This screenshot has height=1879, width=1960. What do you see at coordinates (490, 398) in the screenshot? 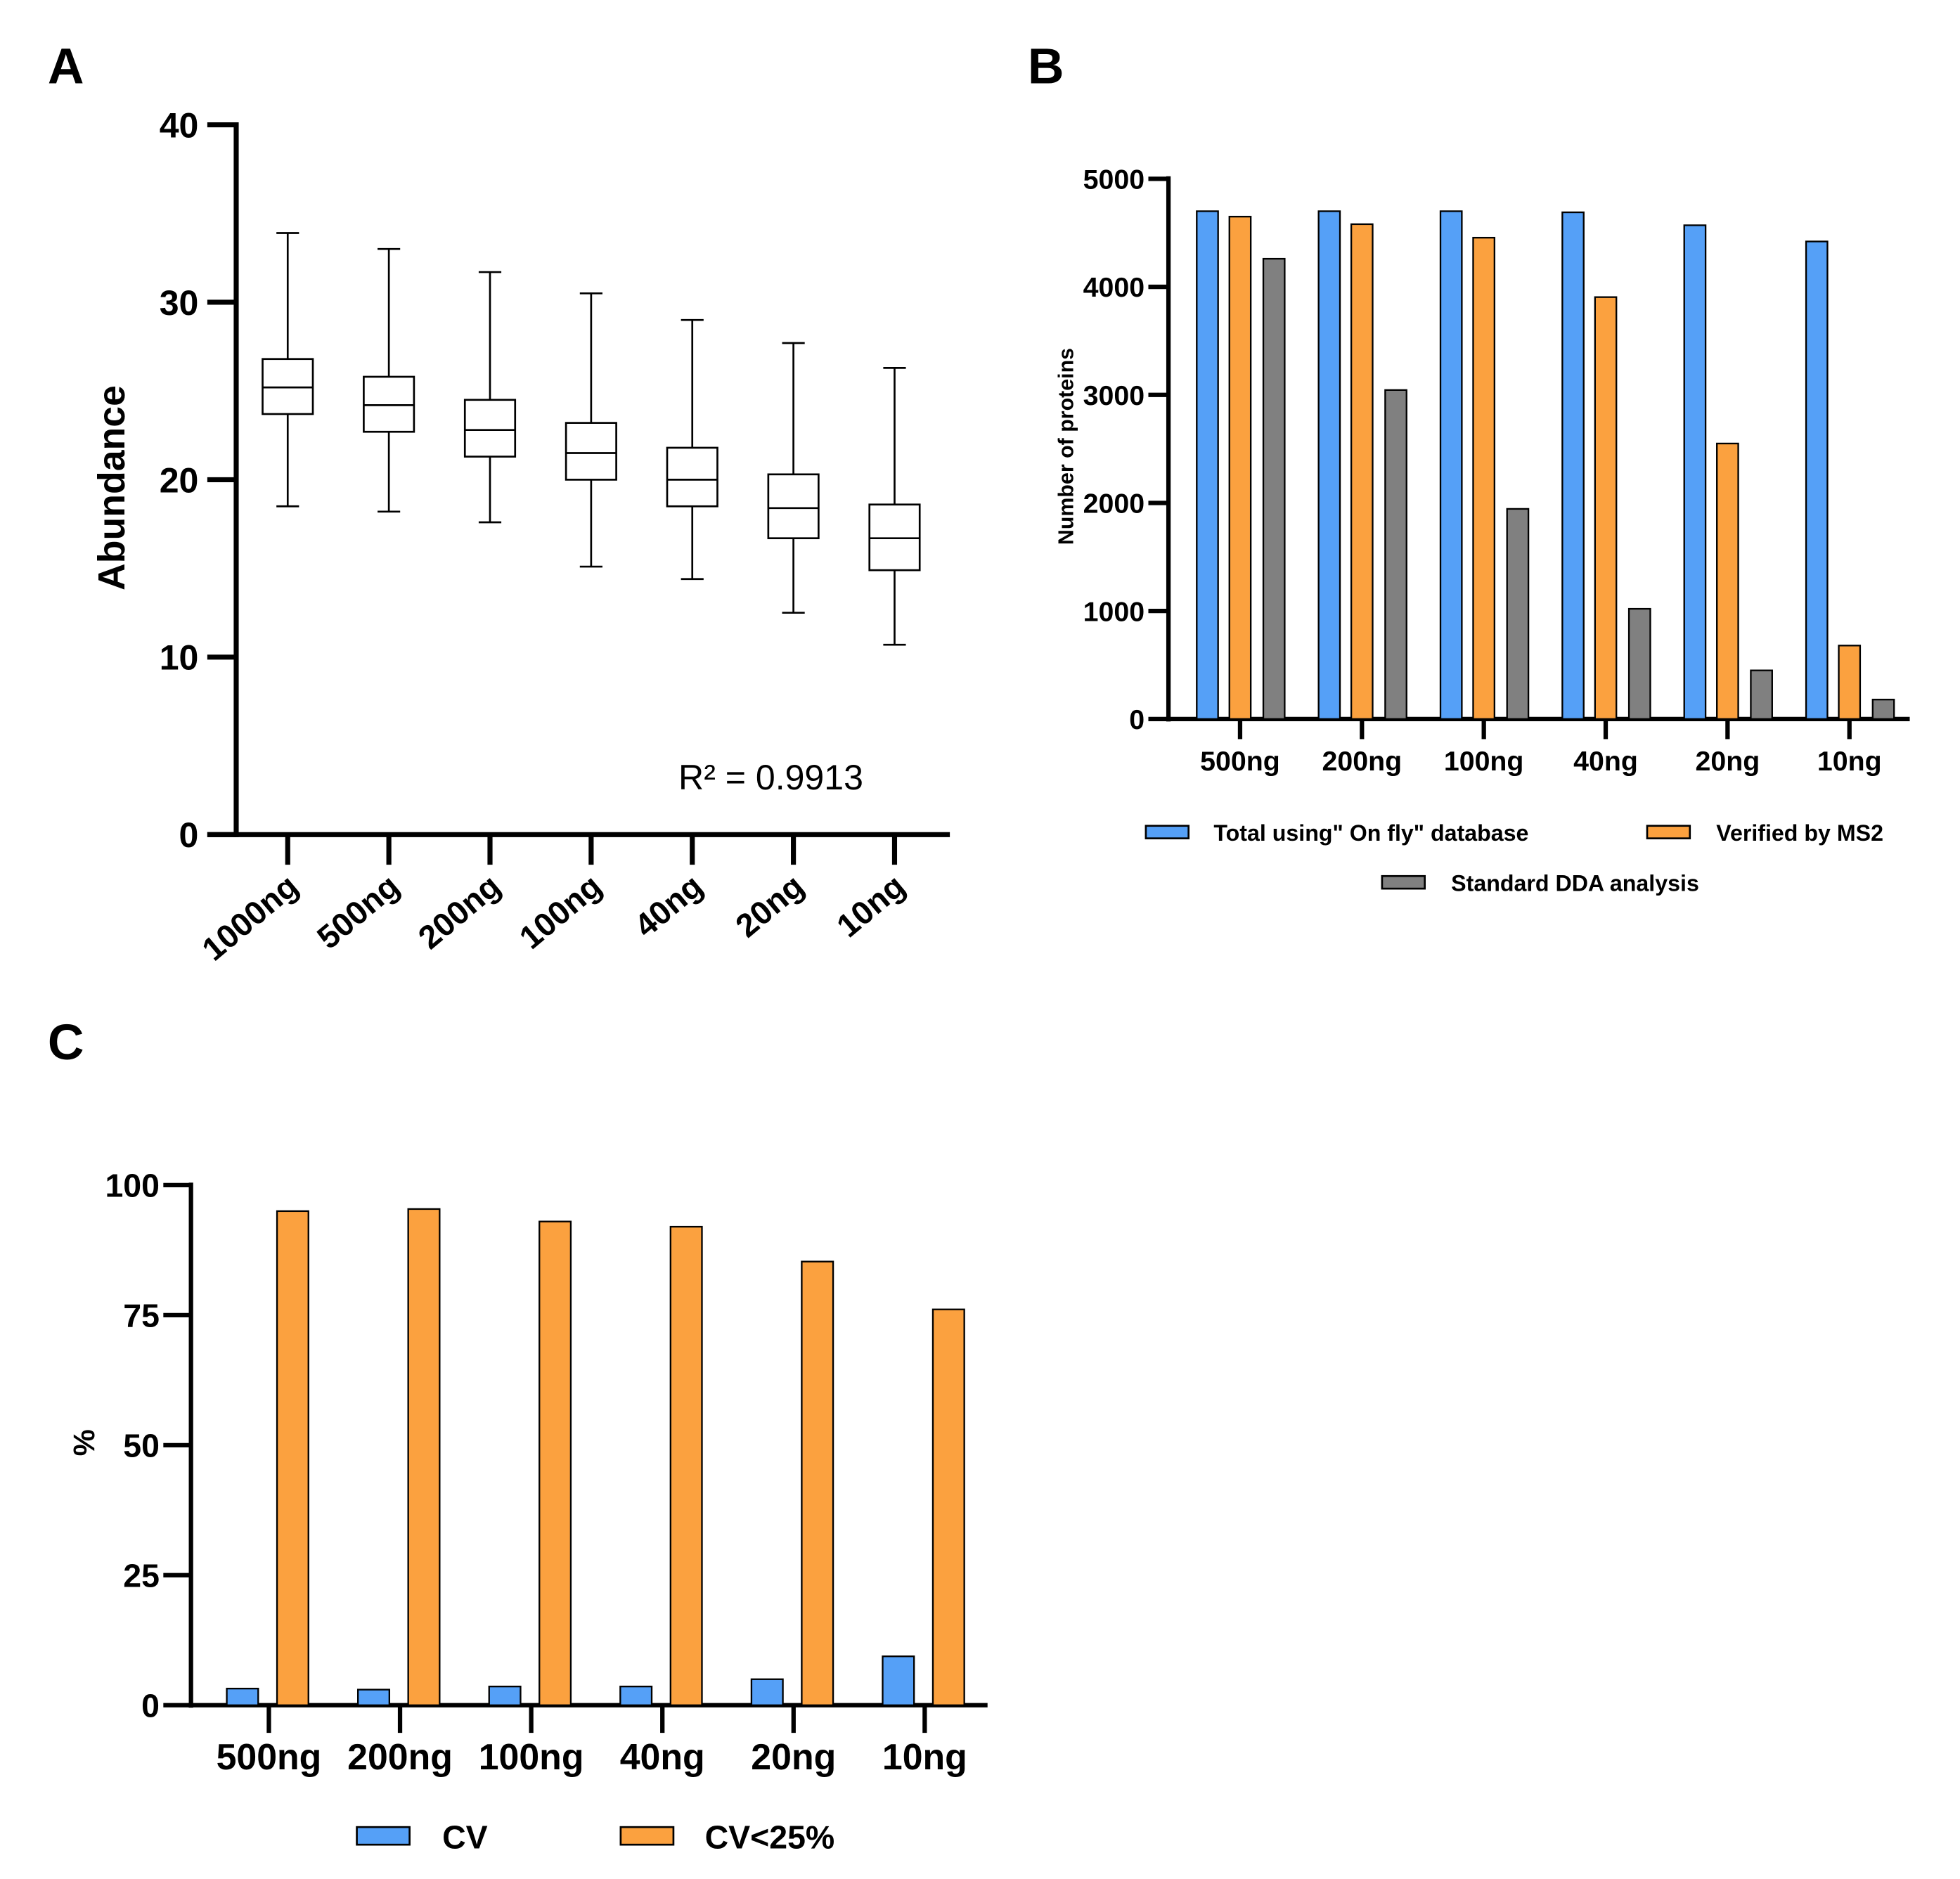
I see `box-plot-200ng` at bounding box center [490, 398].